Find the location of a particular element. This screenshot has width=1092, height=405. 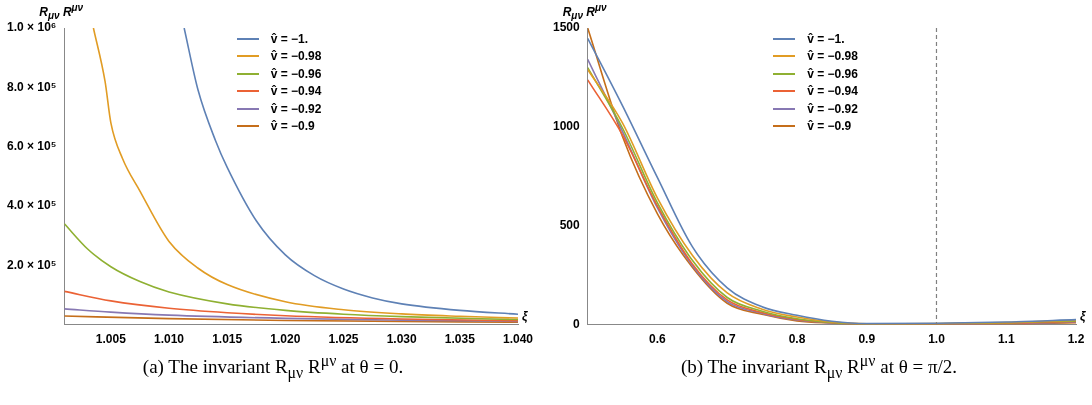

x-tick-label: 1.020 is located at coordinates (285, 339).